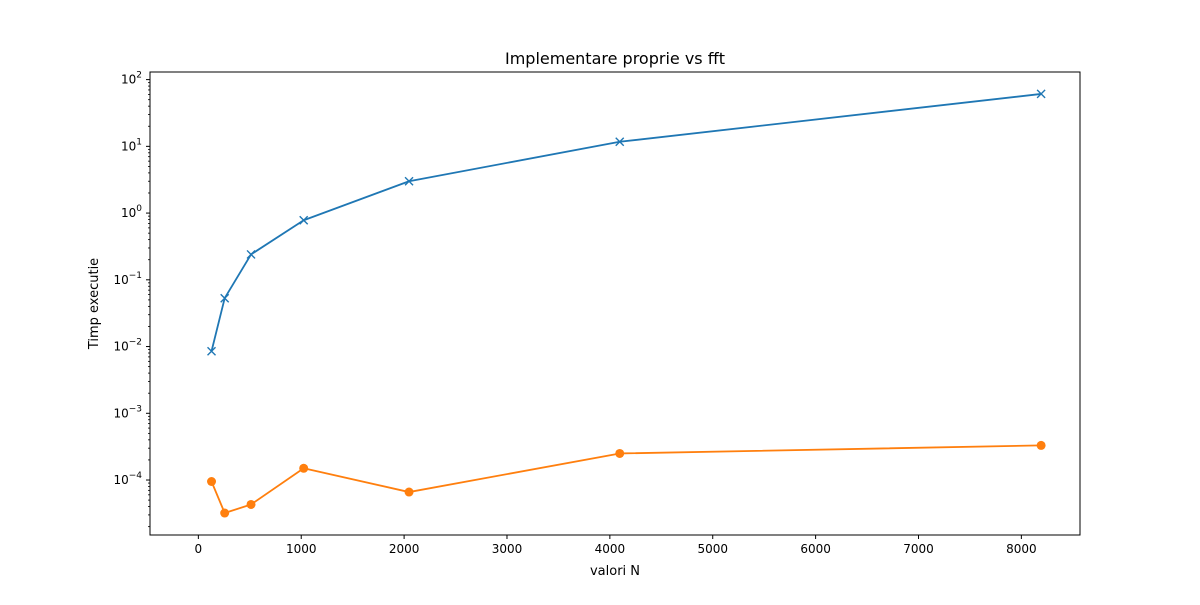 The image size is (1200, 605). I want to click on x-tick-label: 8000, so click(1021, 549).